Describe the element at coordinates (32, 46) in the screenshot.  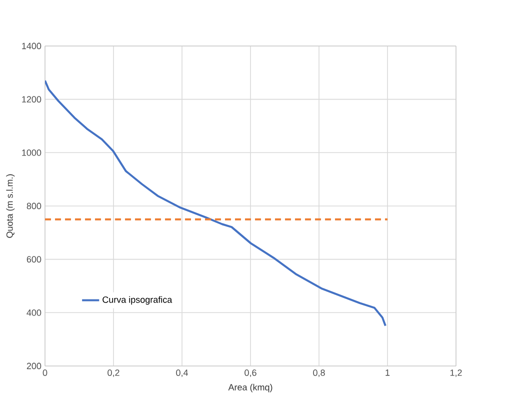
I see `y-tick-label: 1400` at that location.